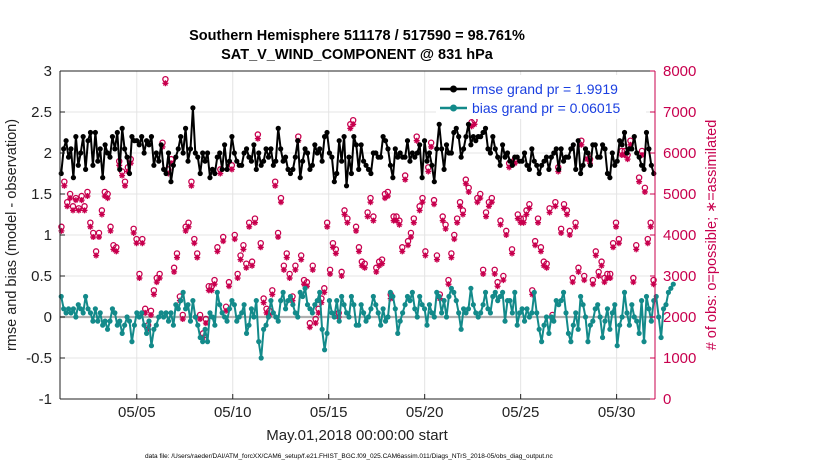 This screenshot has height=470, width=830. I want to click on y-tick-right-label: 4000, so click(679, 235).